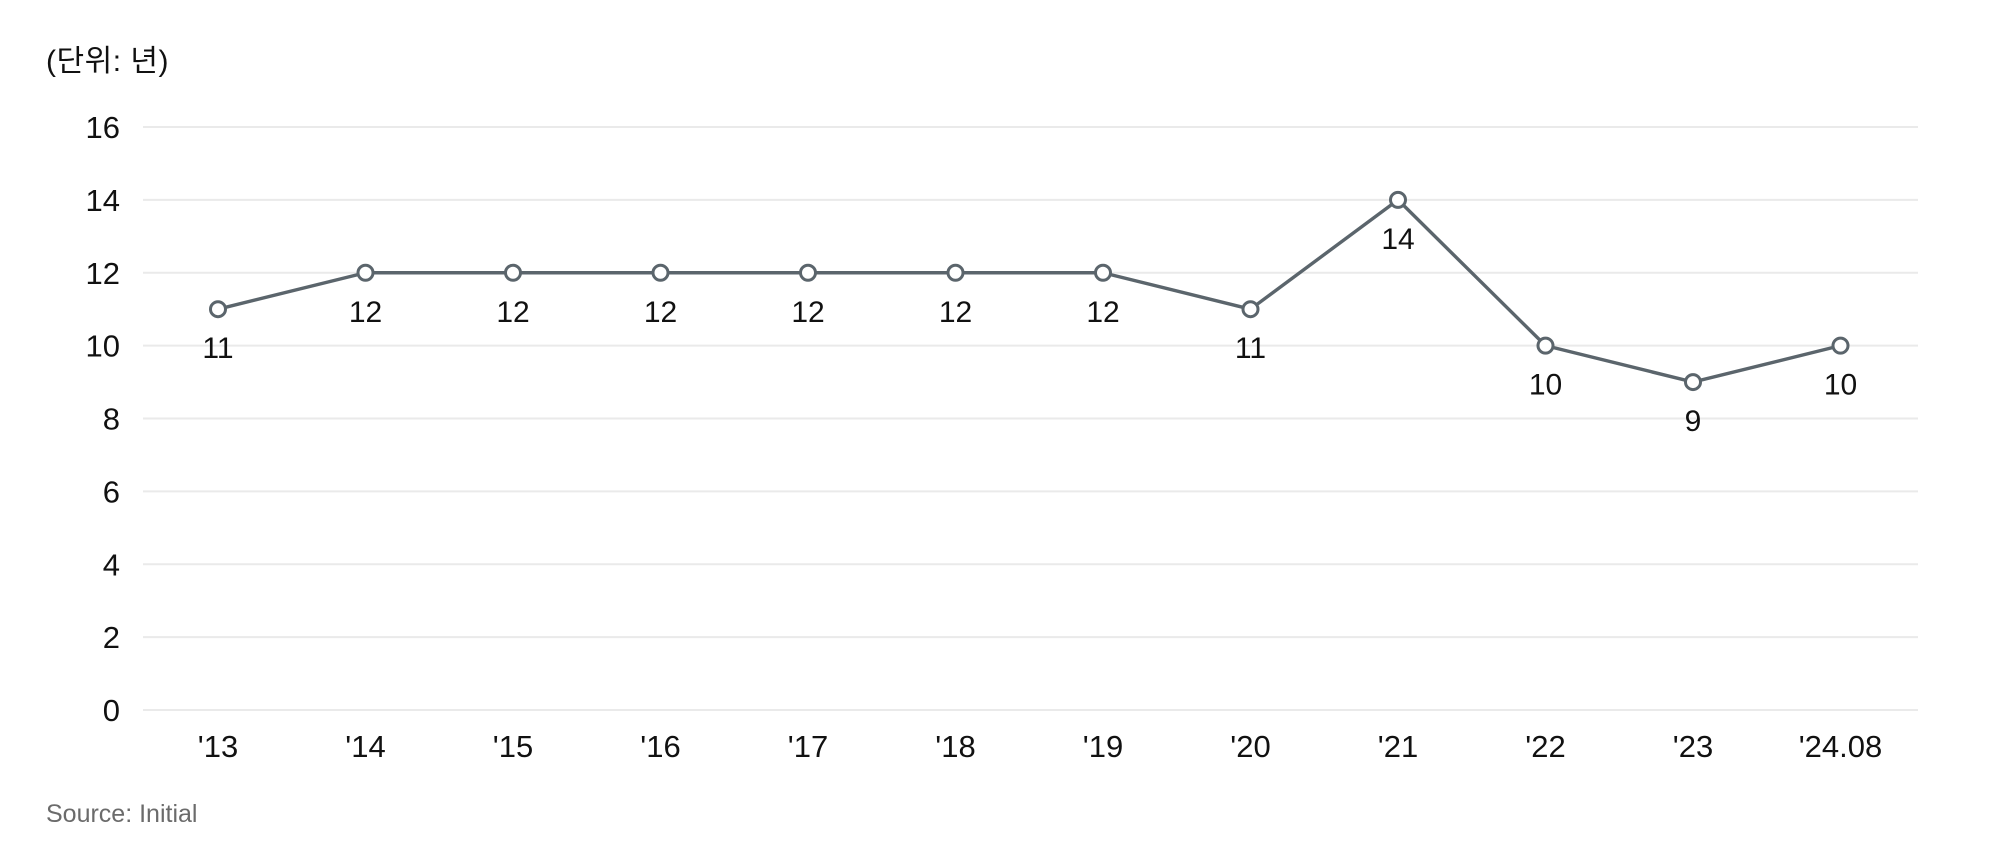 Image resolution: width=2000 pixels, height=859 pixels. What do you see at coordinates (107, 61) in the screenshot?
I see `unit-label: (단위: 년)` at bounding box center [107, 61].